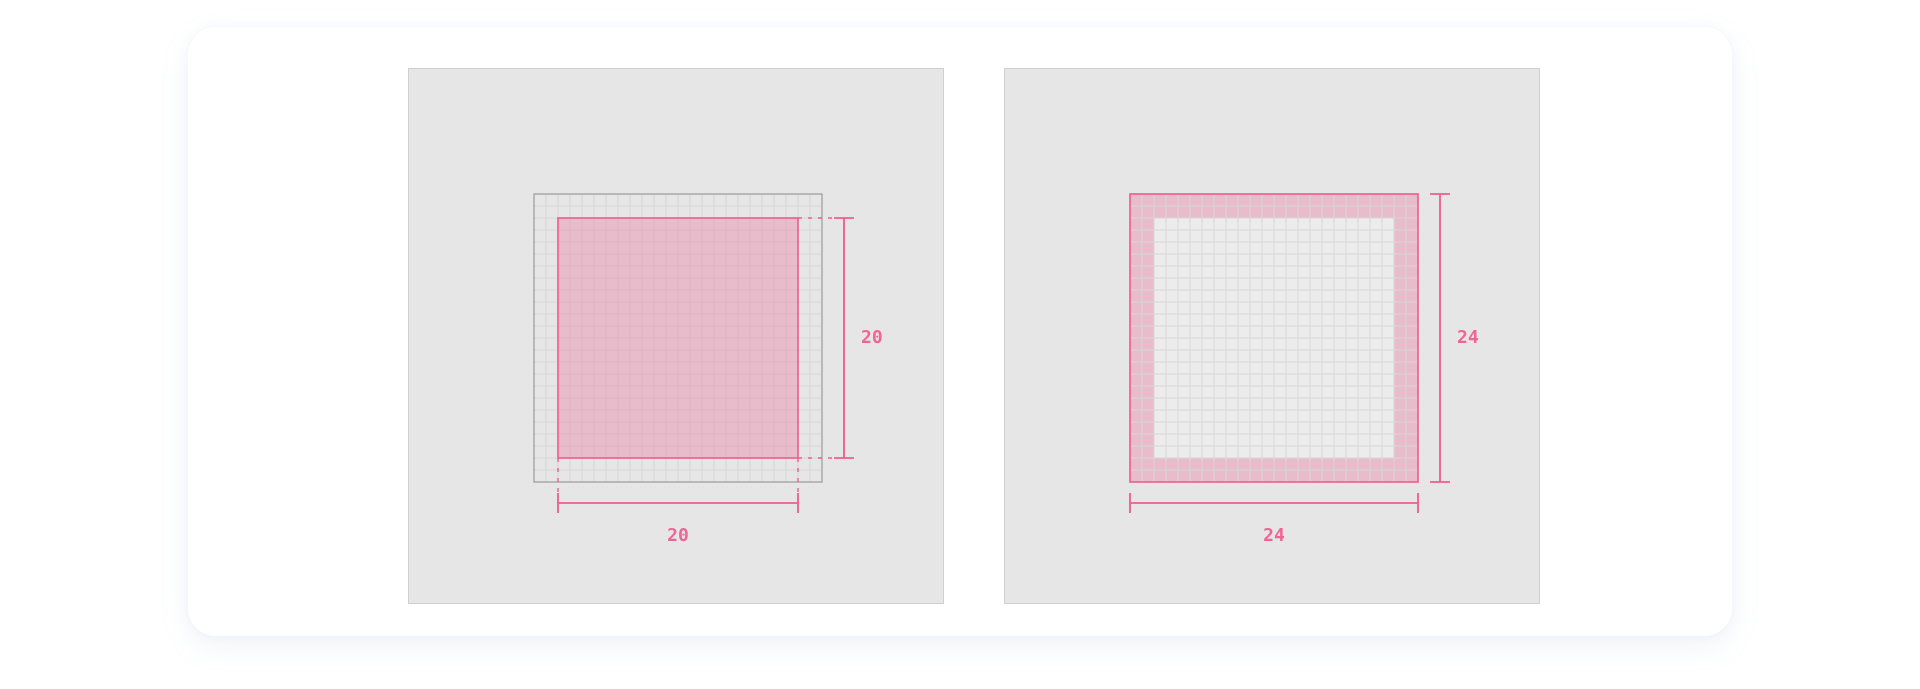 The image size is (1920, 689). I want to click on height-label: 20, so click(872, 337).